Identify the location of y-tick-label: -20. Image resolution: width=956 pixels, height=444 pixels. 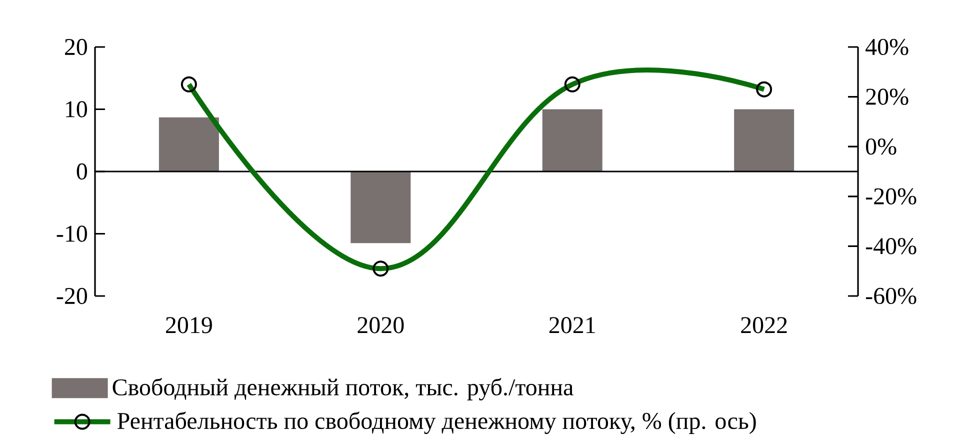
(72, 296).